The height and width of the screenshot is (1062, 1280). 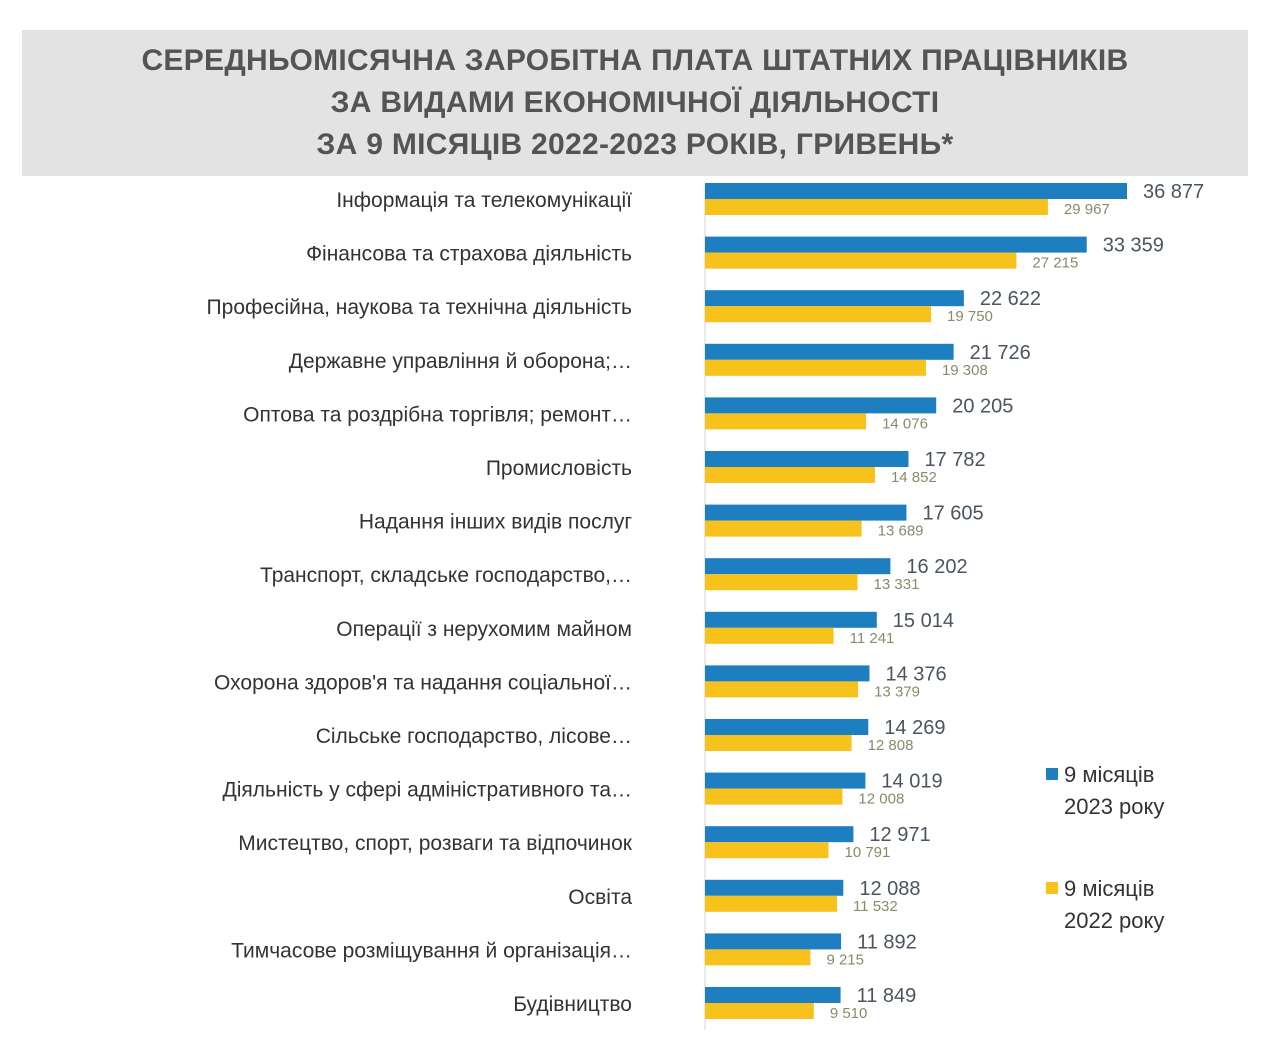 I want to click on value-label-2022: 9 510, so click(x=849, y=1013).